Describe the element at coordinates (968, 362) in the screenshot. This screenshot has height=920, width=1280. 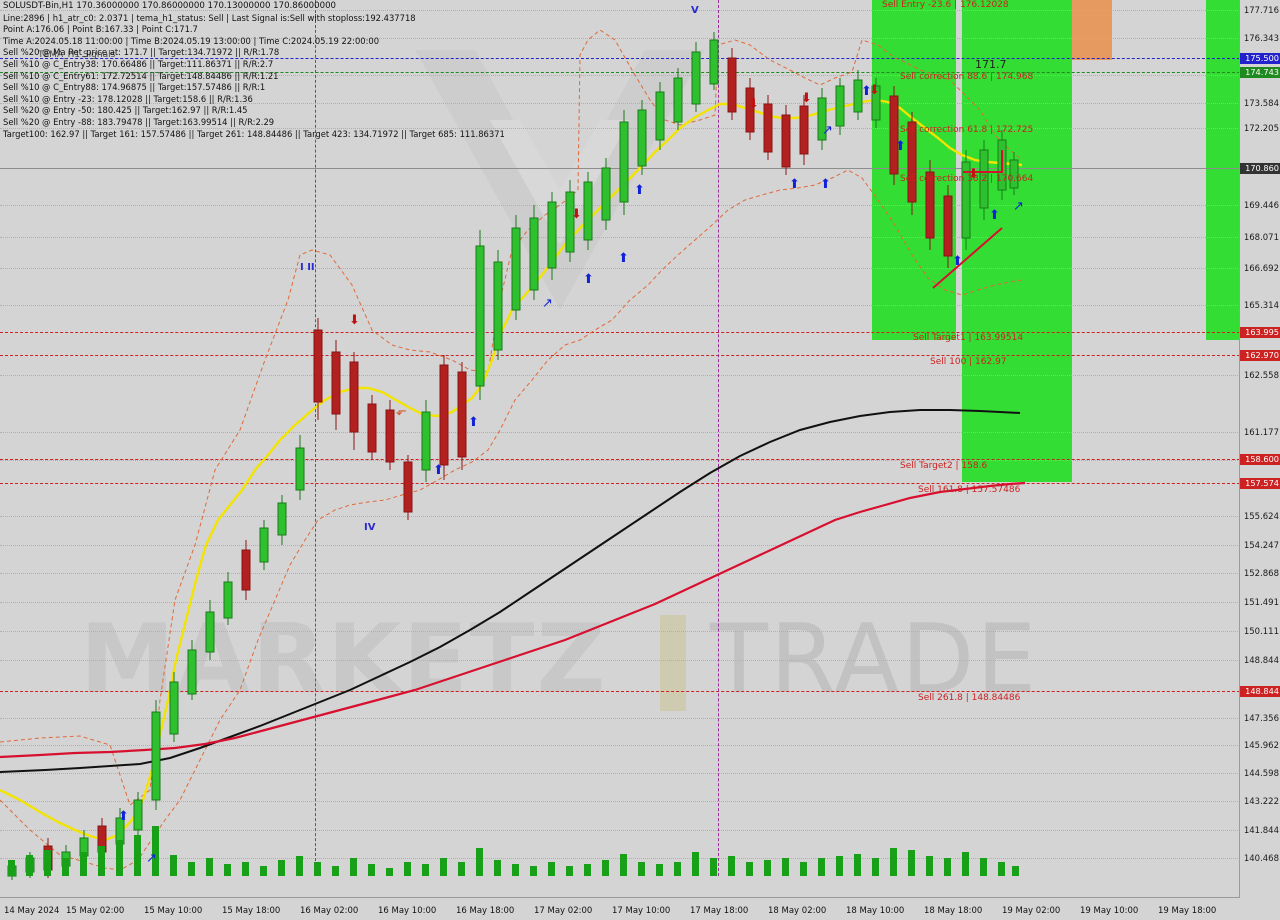
I see `level-label-sell-100: Sell 100 | 162.97` at that location.